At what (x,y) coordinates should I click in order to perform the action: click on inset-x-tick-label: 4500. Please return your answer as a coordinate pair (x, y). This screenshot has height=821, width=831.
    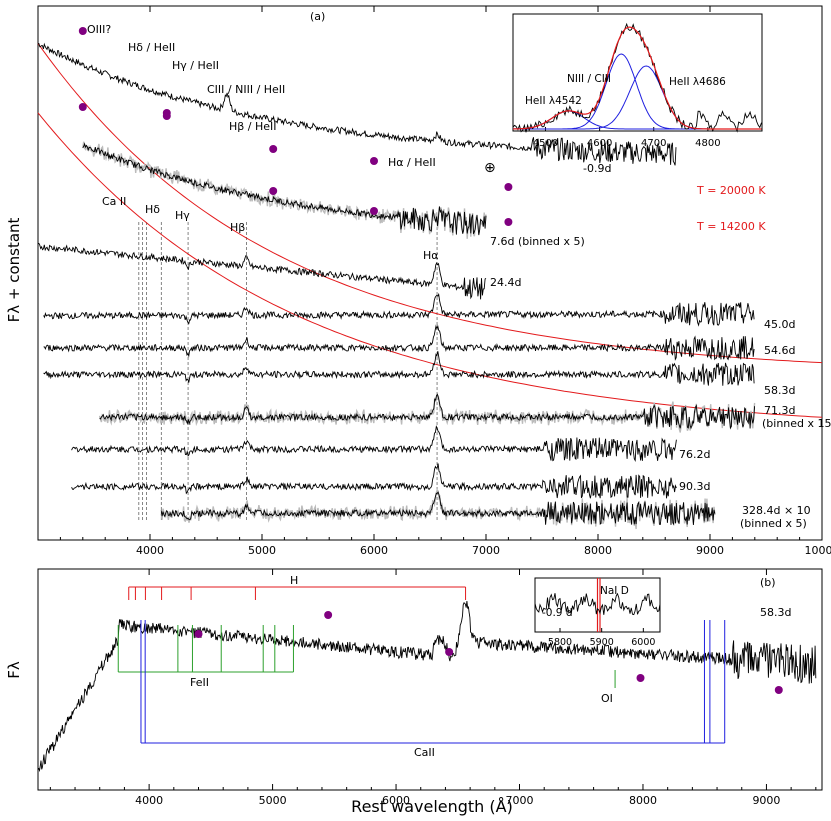
    Looking at the image, I should click on (545, 143).